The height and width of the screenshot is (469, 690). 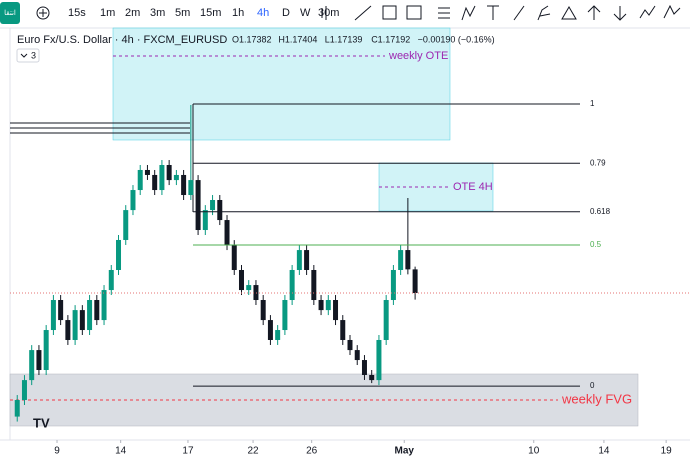 What do you see at coordinates (100, 128) in the screenshot?
I see `horizontal-lines` at bounding box center [100, 128].